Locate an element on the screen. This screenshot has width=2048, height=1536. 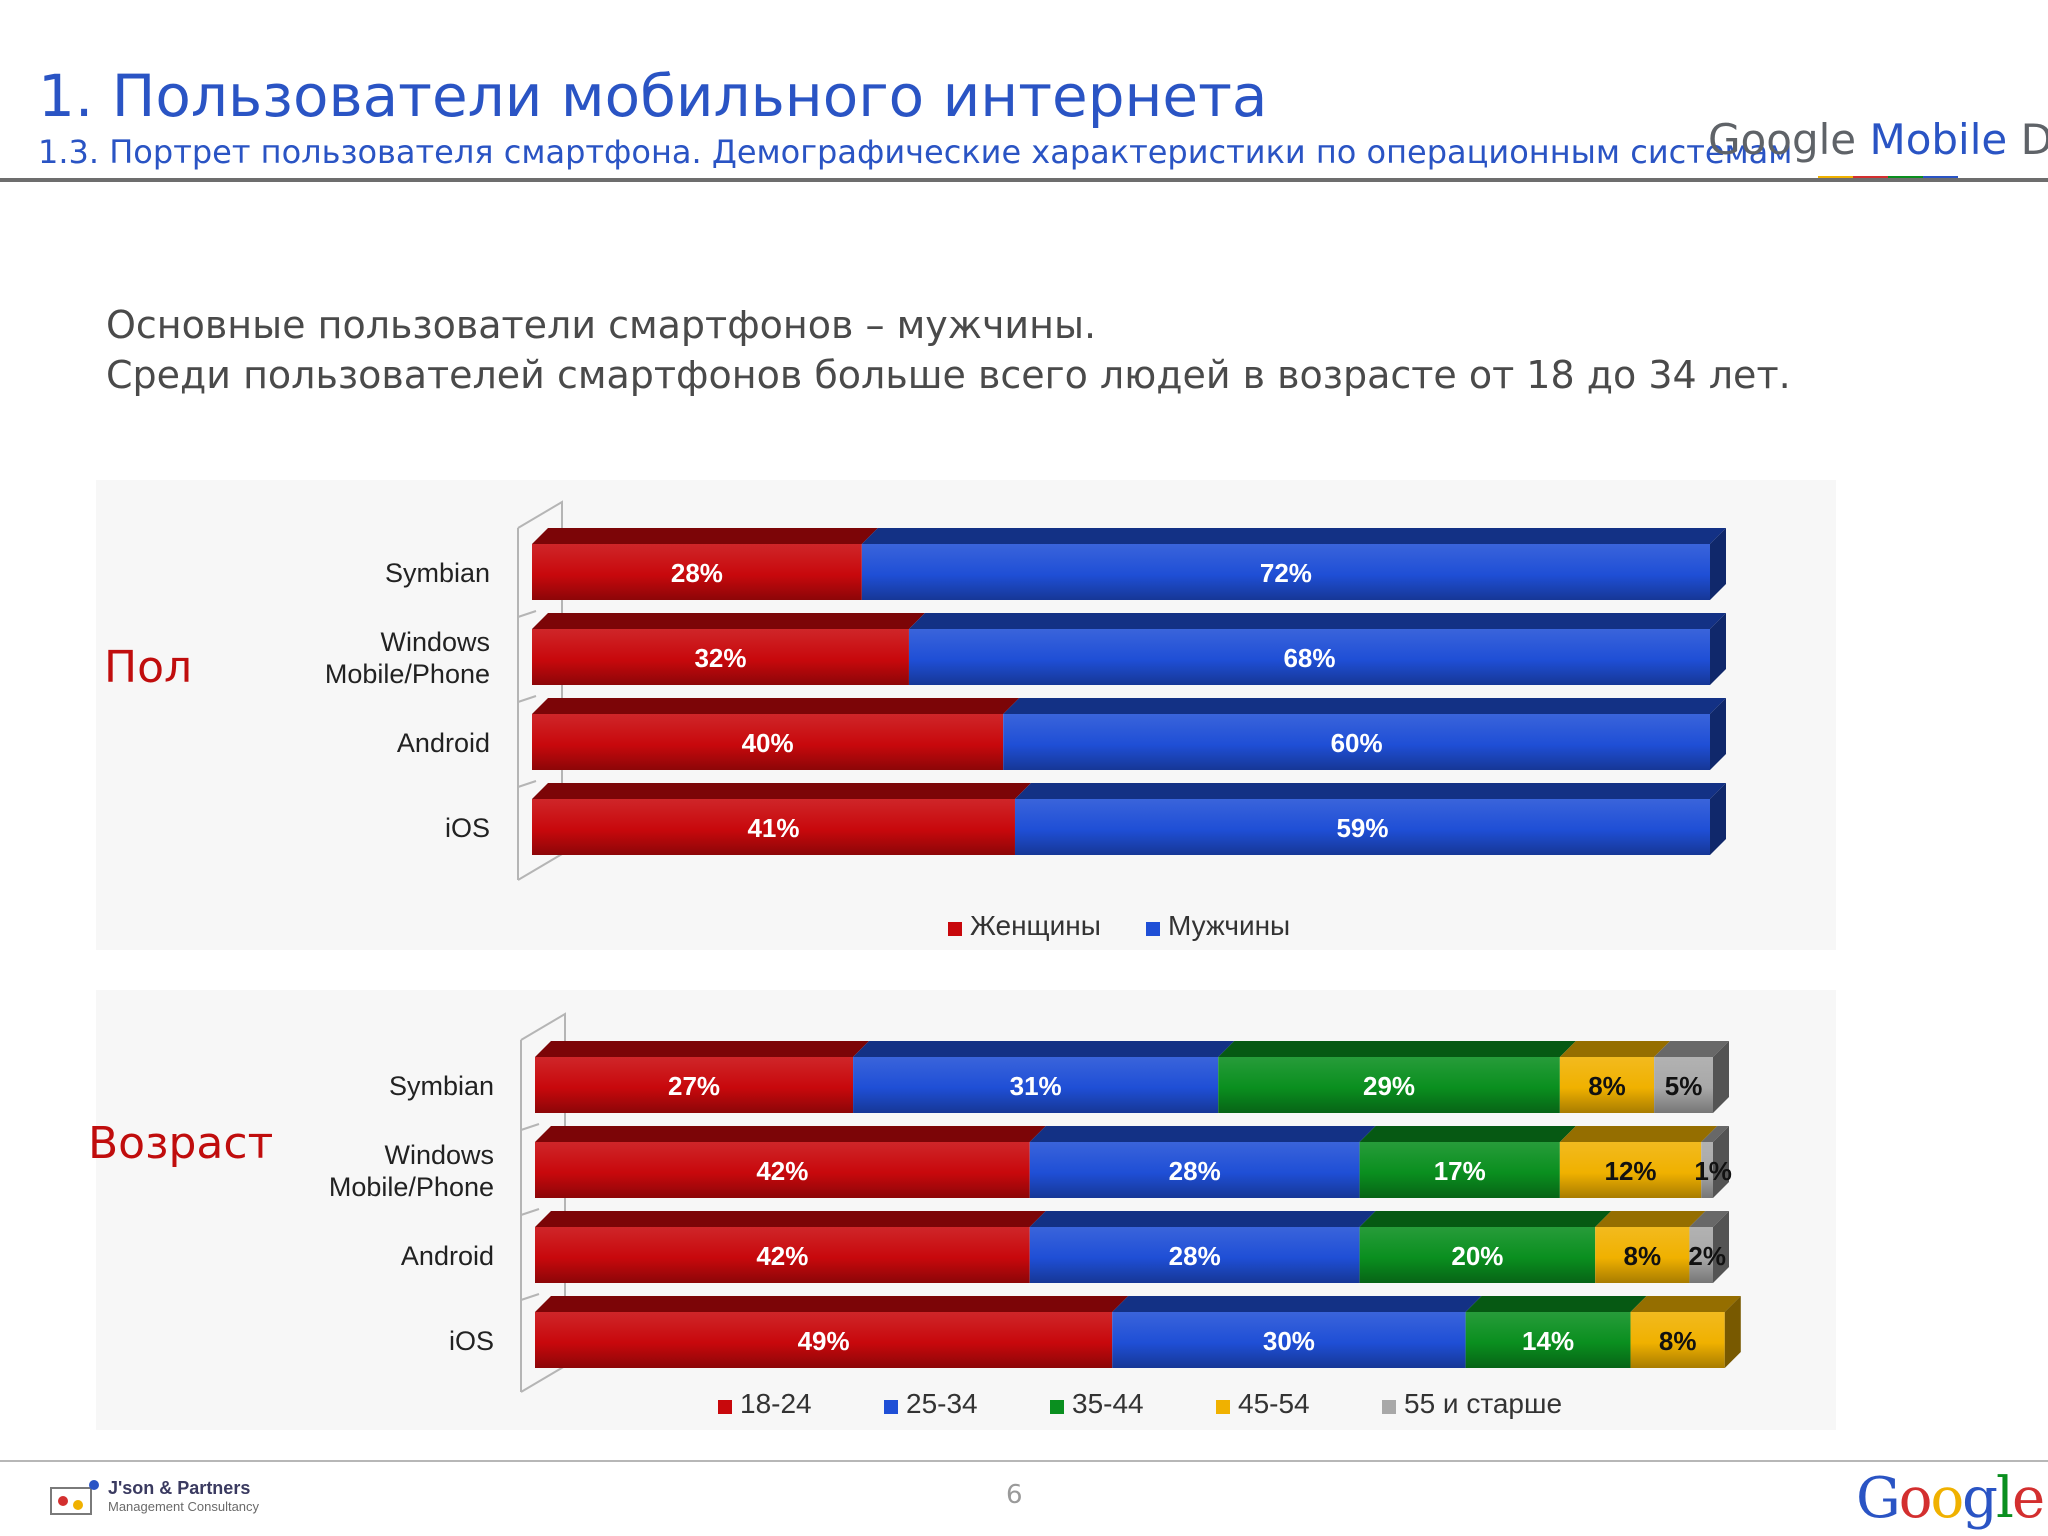
legend-entry: 25-34 is located at coordinates (942, 1403).